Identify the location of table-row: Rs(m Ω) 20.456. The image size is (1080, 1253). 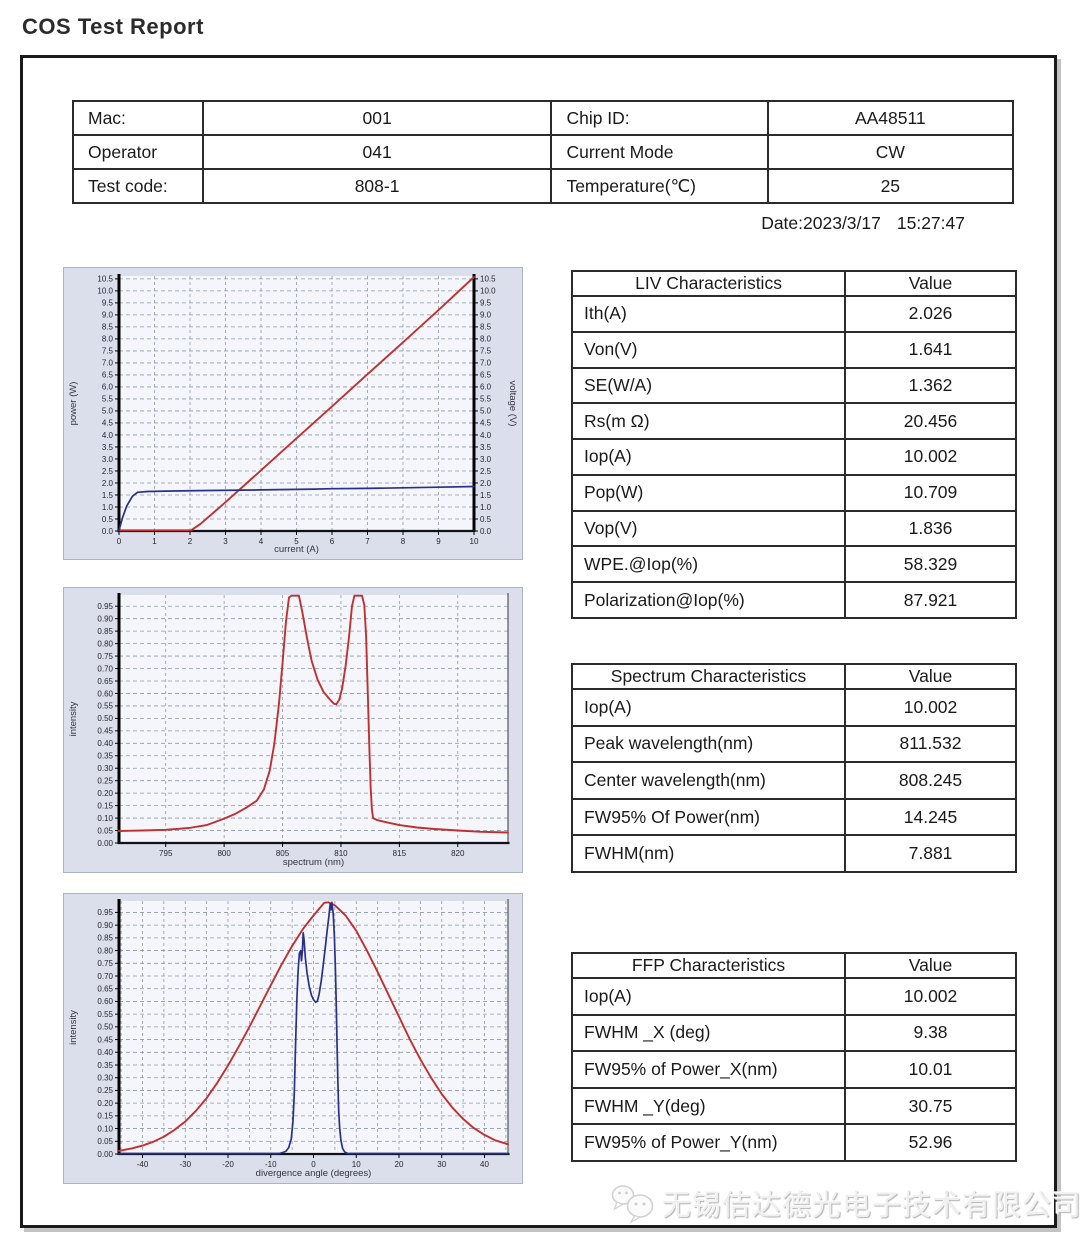
(793, 421).